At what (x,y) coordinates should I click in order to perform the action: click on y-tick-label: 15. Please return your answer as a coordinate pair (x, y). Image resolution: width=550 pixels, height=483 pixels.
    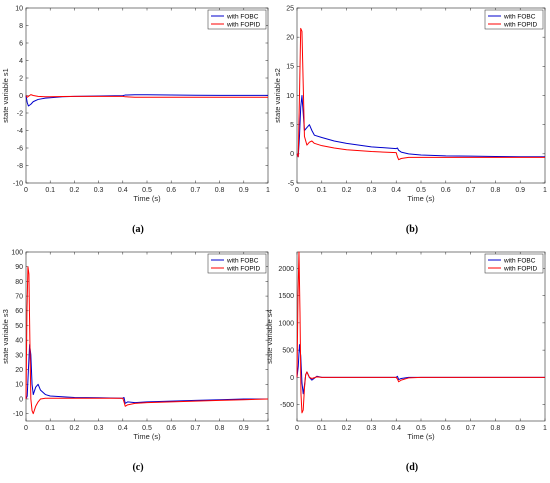
    Looking at the image, I should click on (290, 67).